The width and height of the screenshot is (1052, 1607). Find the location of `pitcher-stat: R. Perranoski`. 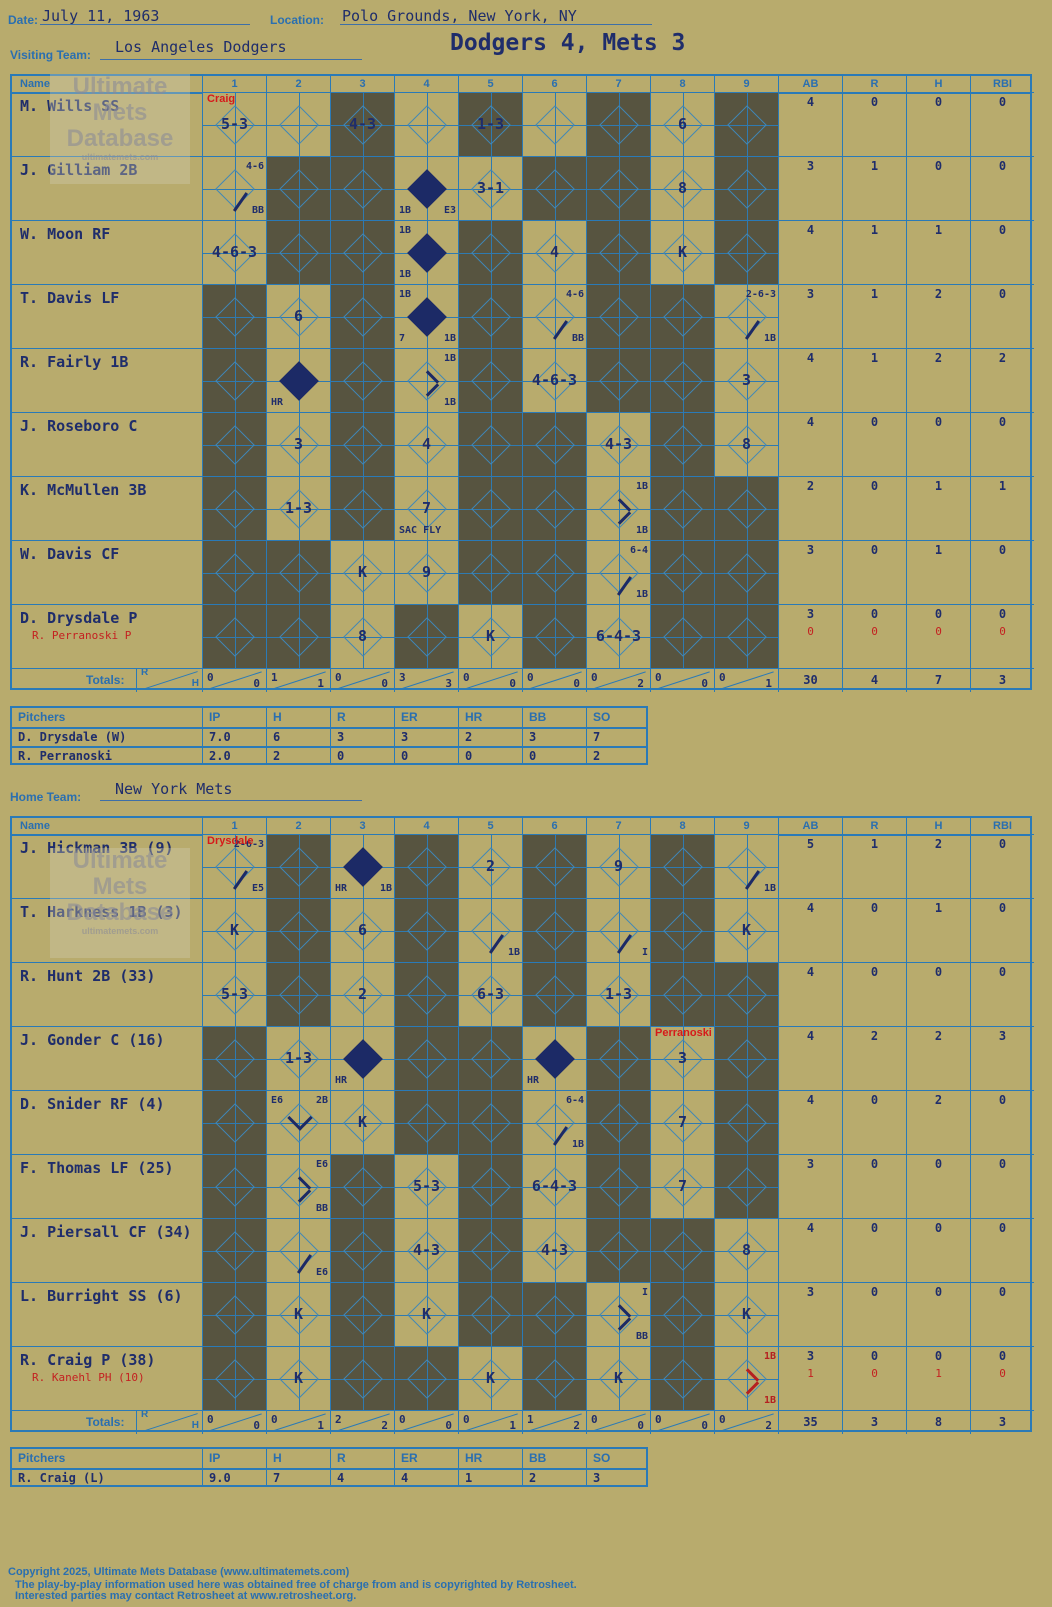

pitcher-stat: R. Perranoski is located at coordinates (65, 756).